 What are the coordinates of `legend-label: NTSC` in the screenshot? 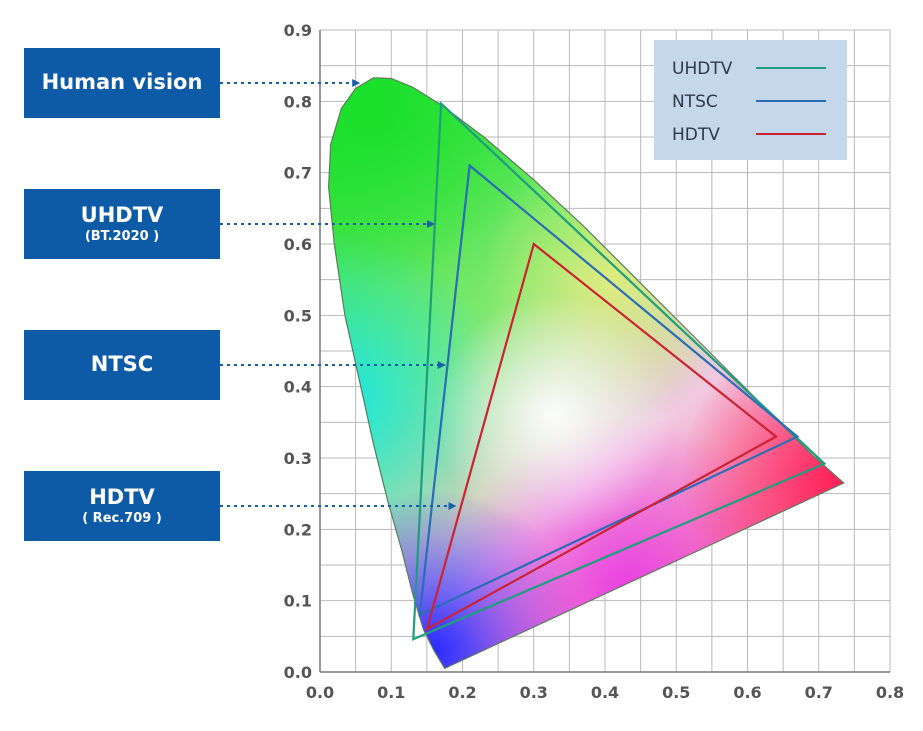 It's located at (695, 102).